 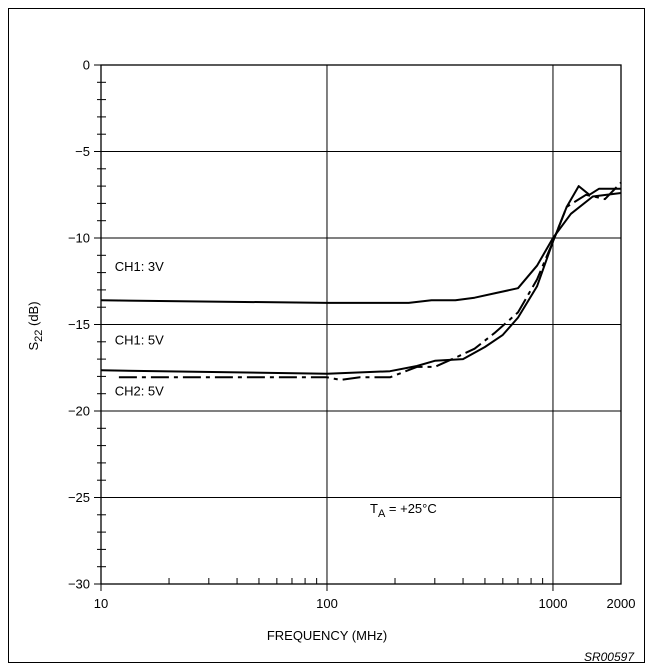 I want to click on temperature-label: TA = +25°C, so click(x=403, y=510).